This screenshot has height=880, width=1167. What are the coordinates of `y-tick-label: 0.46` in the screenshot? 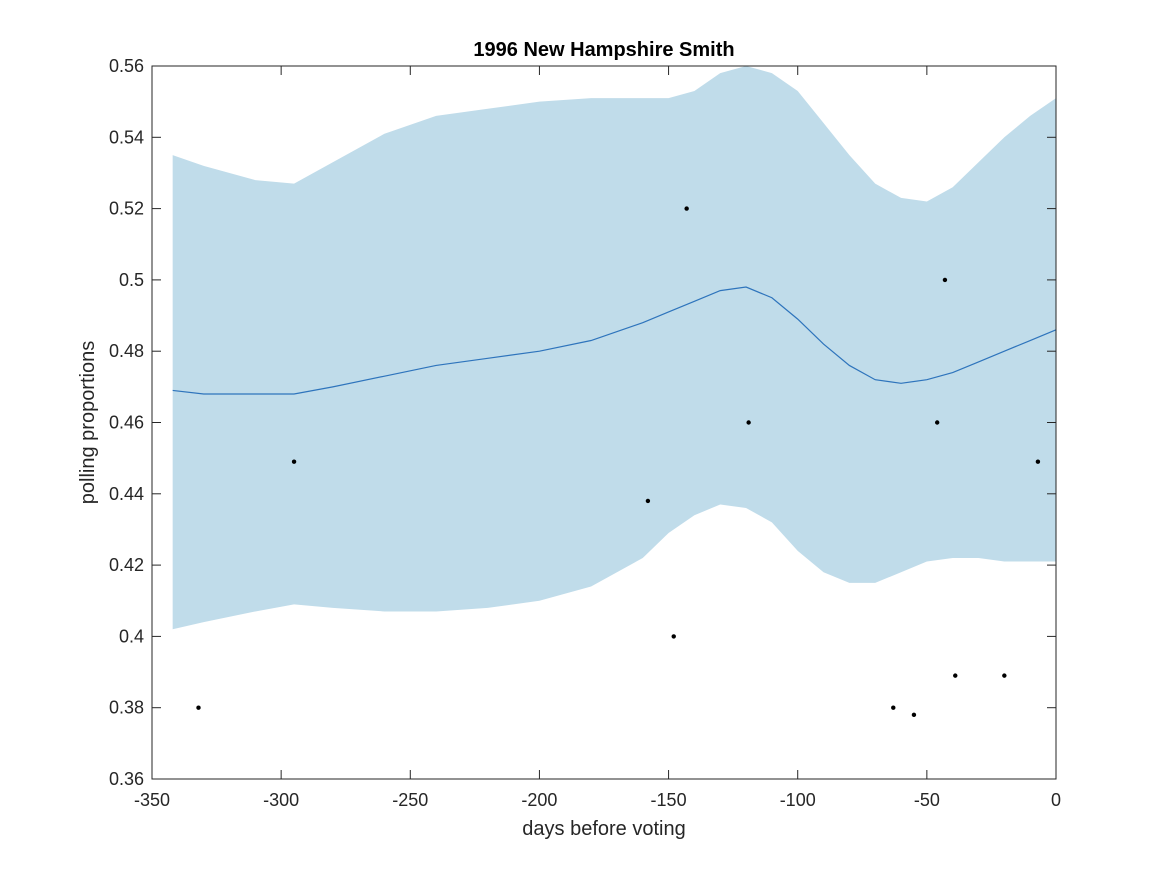 It's located at (126, 423).